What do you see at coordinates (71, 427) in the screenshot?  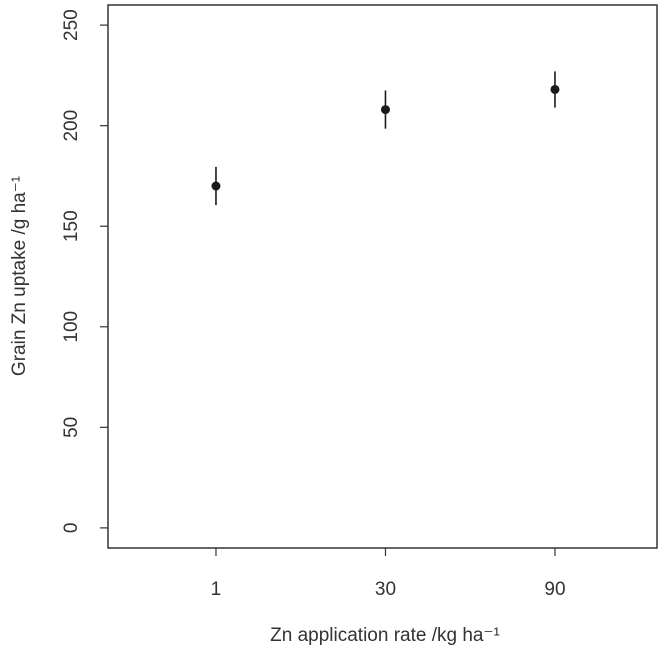 I see `y-tick-label: 50` at bounding box center [71, 427].